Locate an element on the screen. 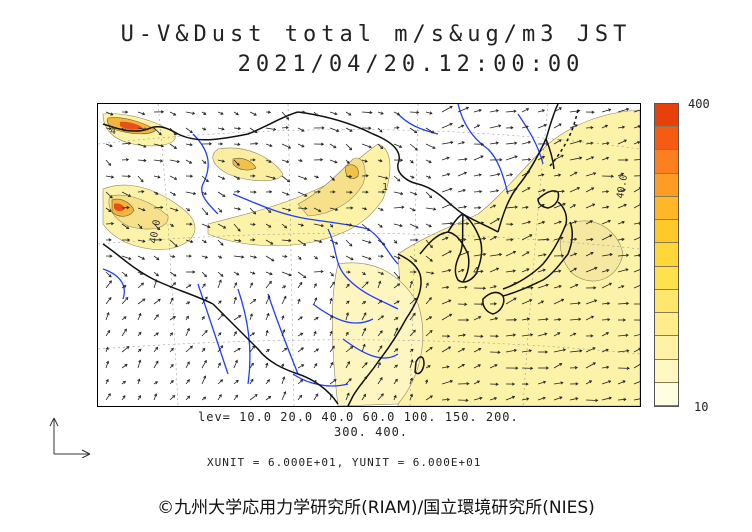 This screenshot has width=752, height=532. border-line is located at coordinates (255, 339).